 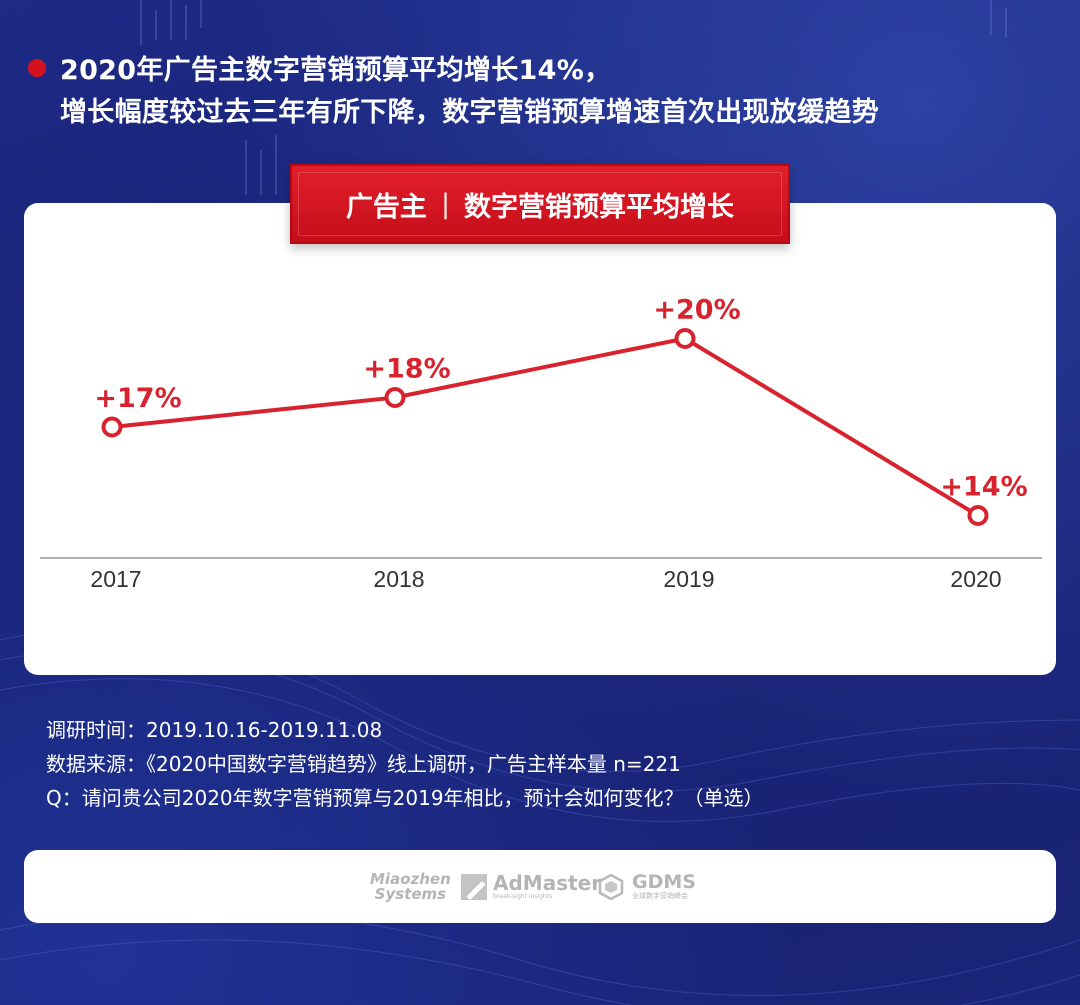 What do you see at coordinates (37, 68) in the screenshot?
I see `headline-bullet` at bounding box center [37, 68].